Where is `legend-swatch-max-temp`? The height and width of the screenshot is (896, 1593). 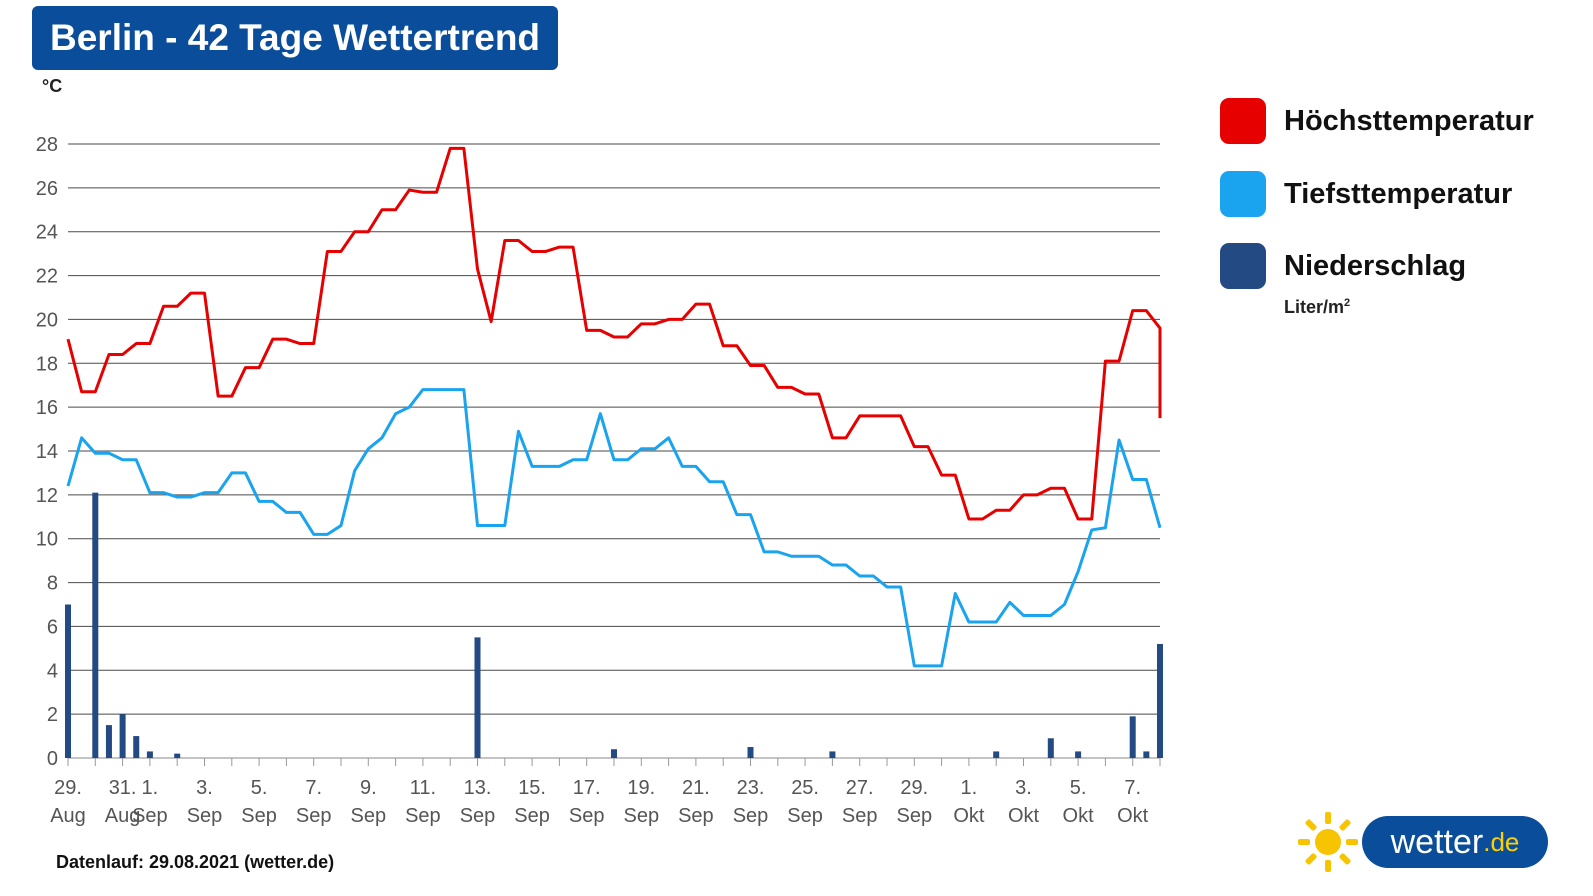 legend-swatch-max-temp is located at coordinates (1243, 121).